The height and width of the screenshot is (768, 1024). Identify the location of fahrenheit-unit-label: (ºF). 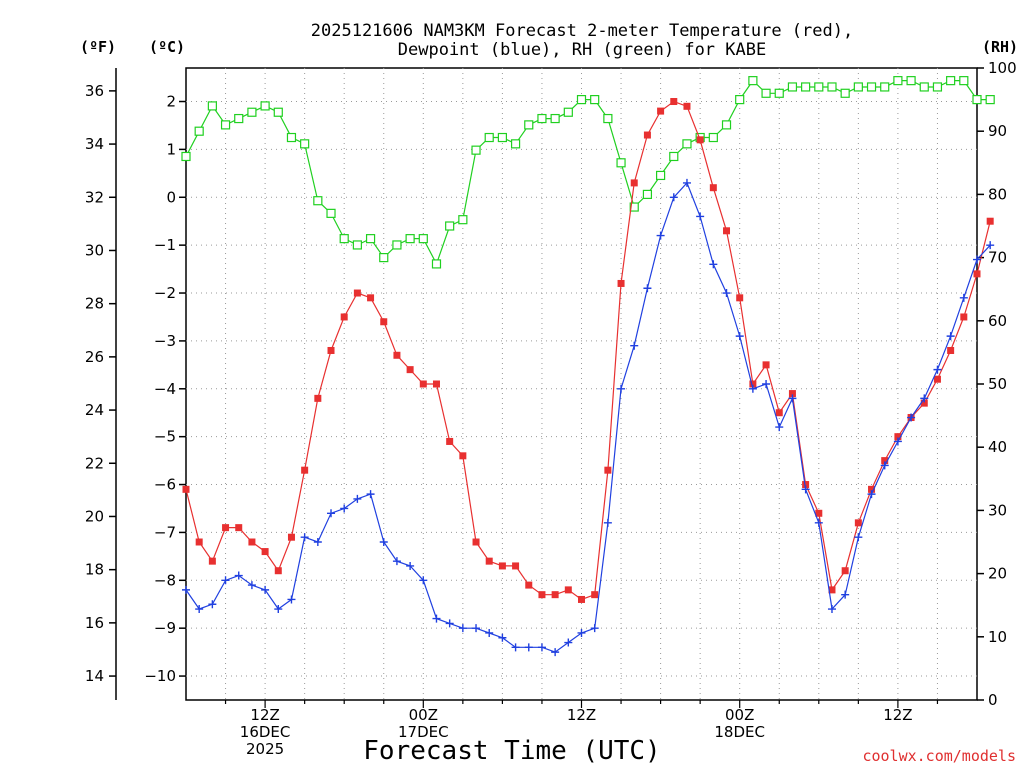
(98, 47).